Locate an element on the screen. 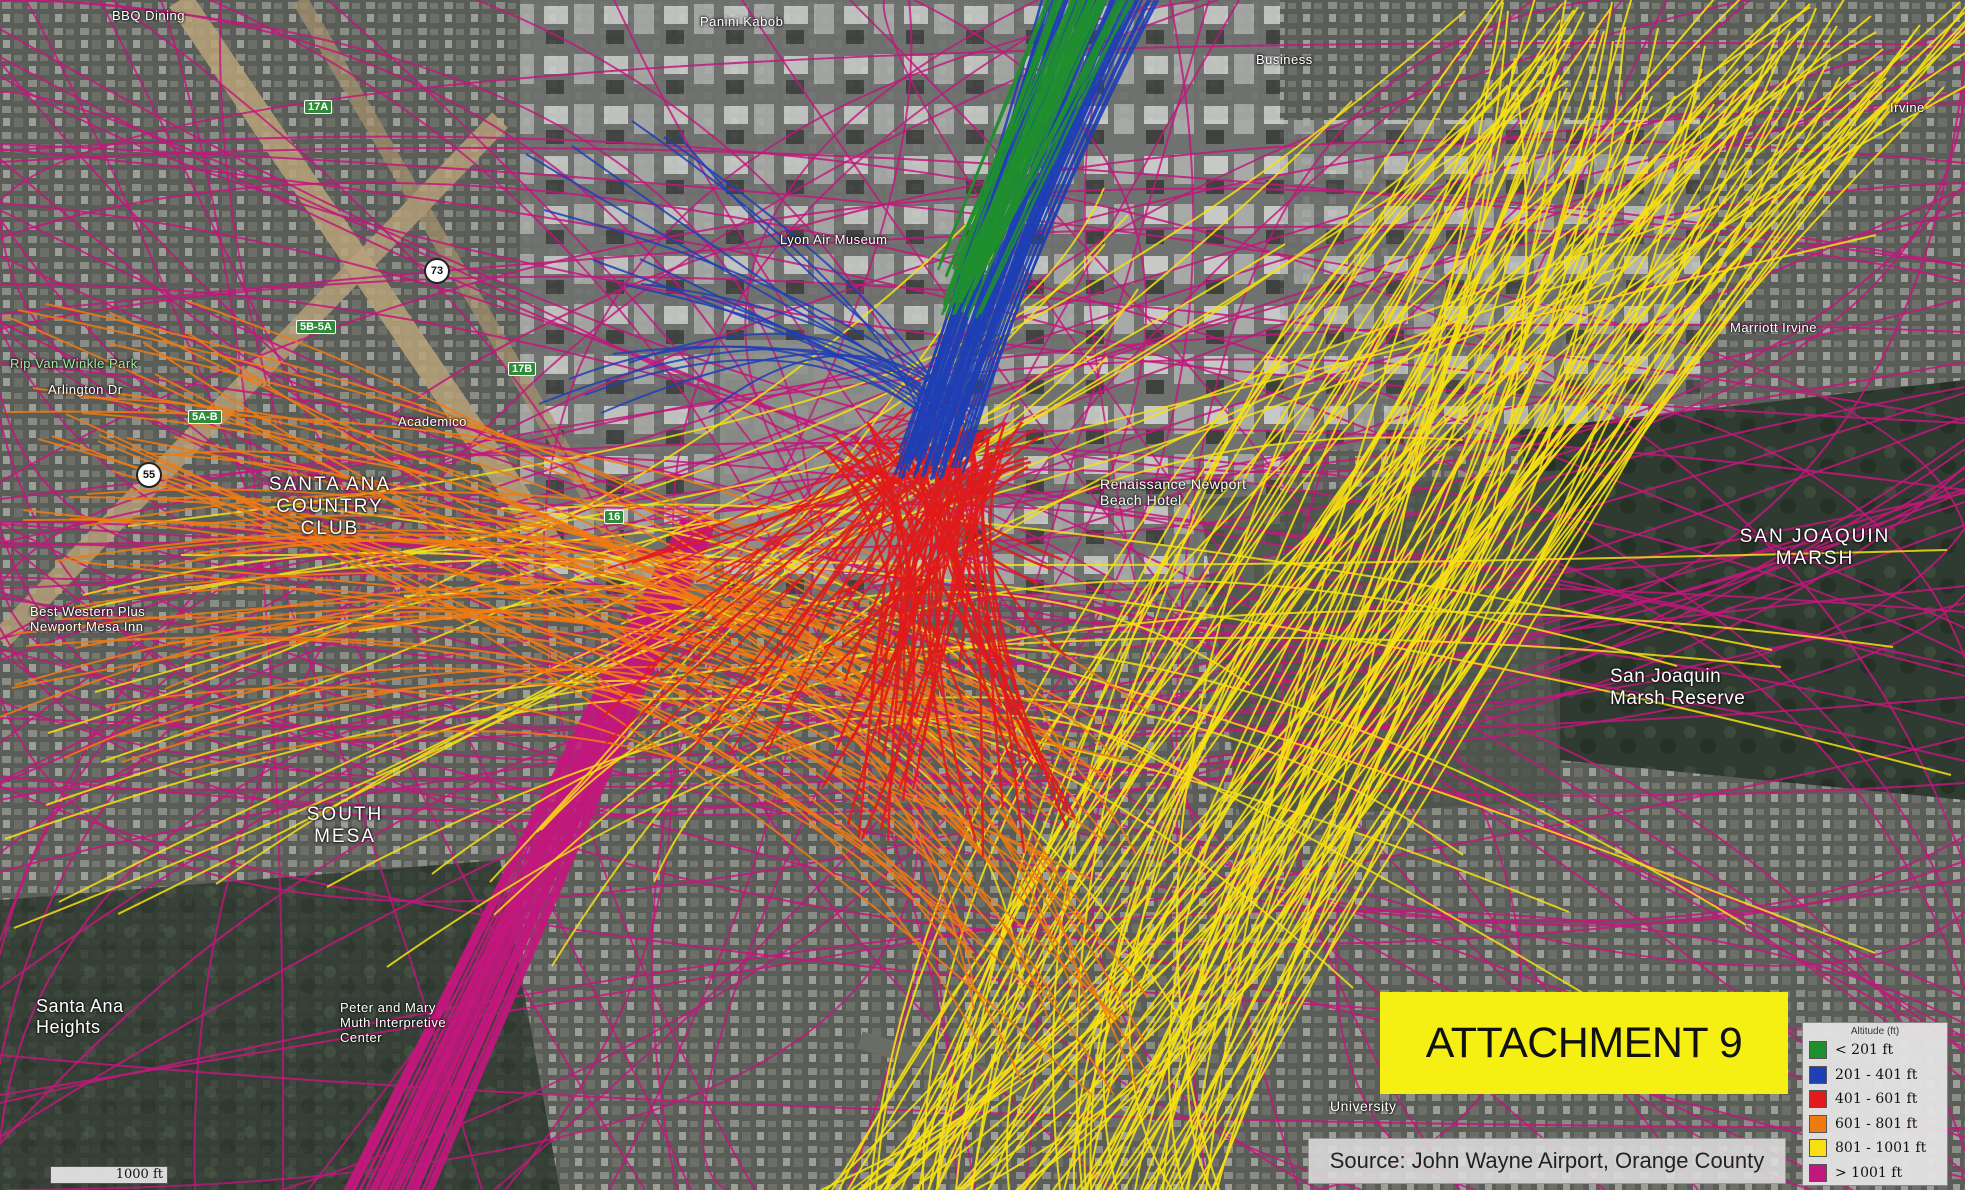 This screenshot has height=1190, width=1965. place-bbq-dining: BBQ Dining is located at coordinates (148, 15).